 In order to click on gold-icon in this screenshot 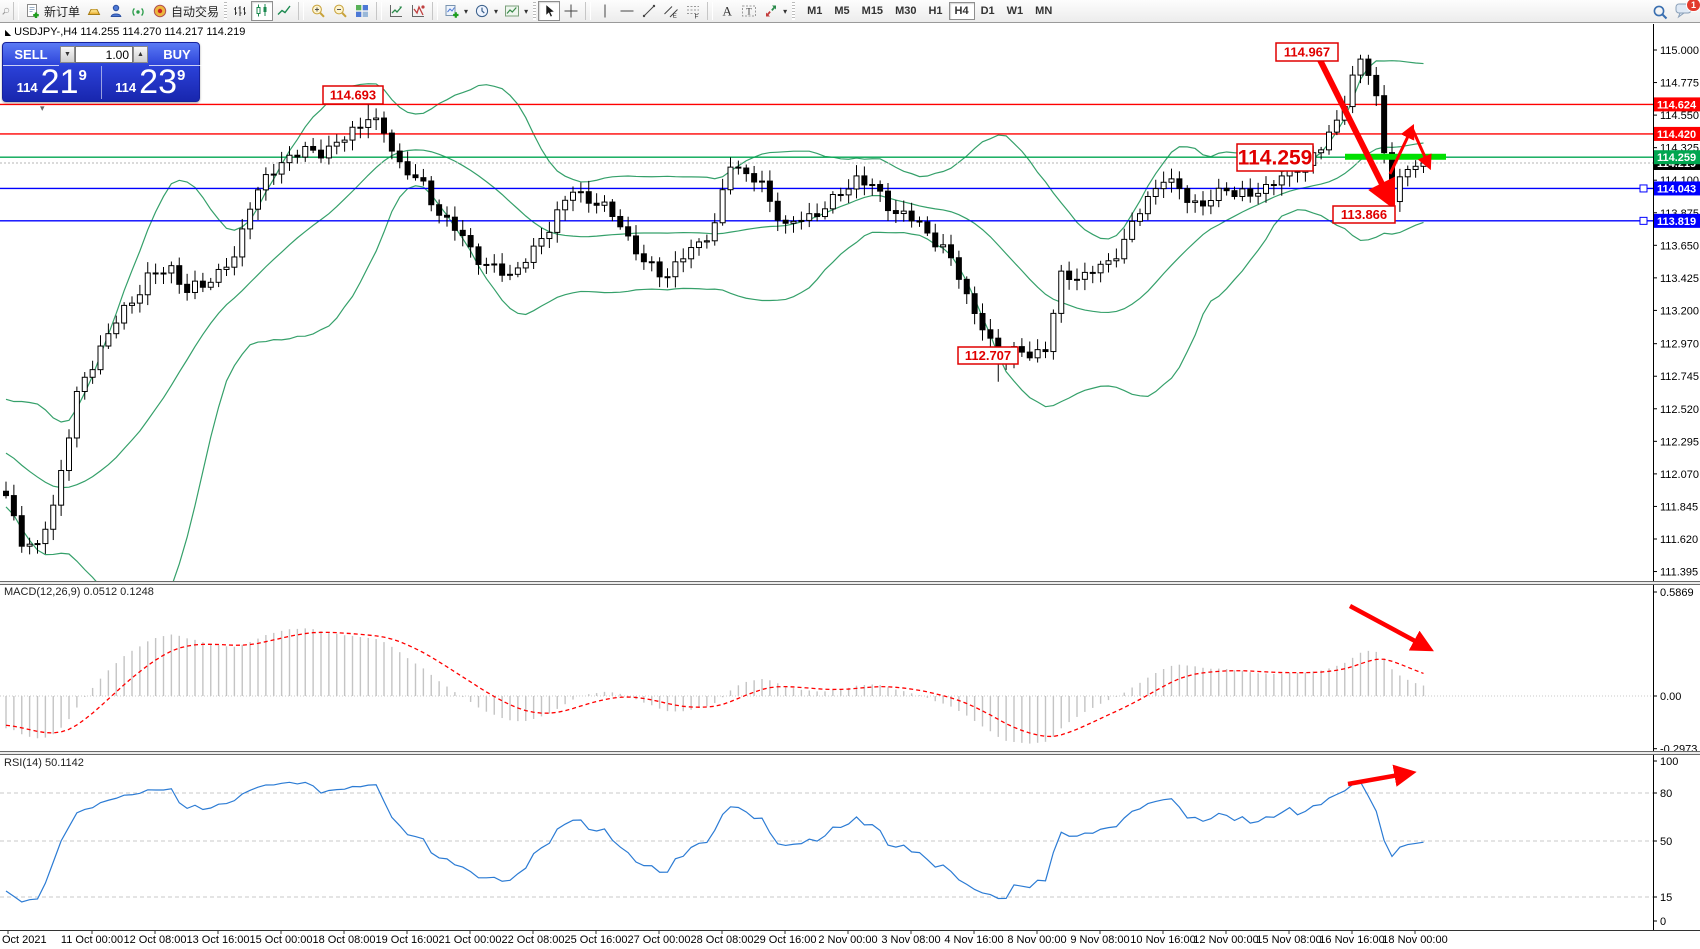, I will do `click(94, 11)`.